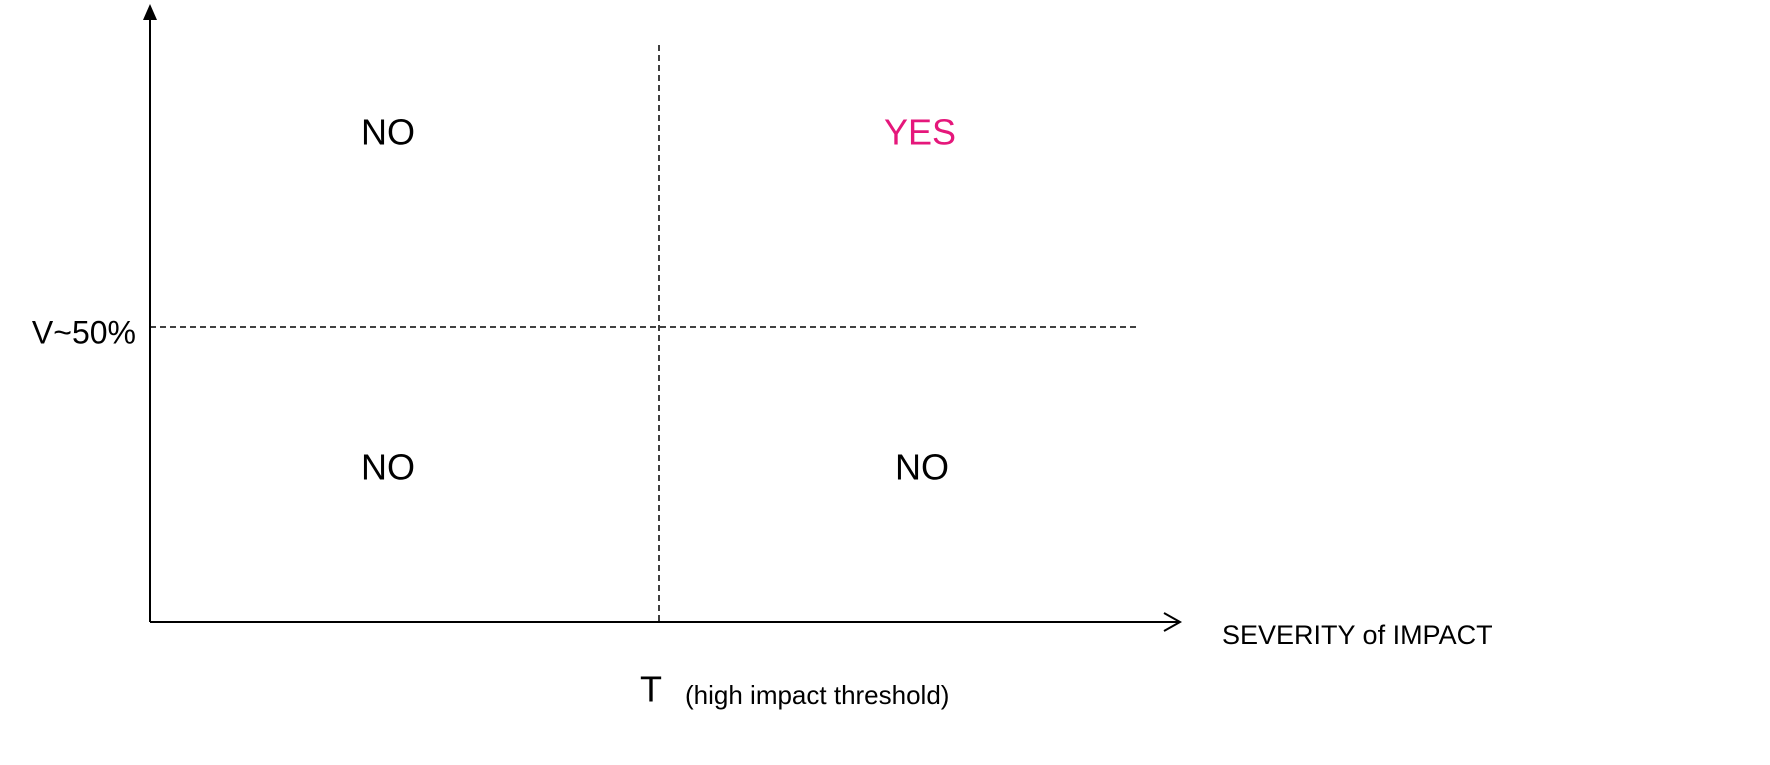 The height and width of the screenshot is (765, 1770). Describe the element at coordinates (651, 689) in the screenshot. I see `x-marker-label: T` at that location.